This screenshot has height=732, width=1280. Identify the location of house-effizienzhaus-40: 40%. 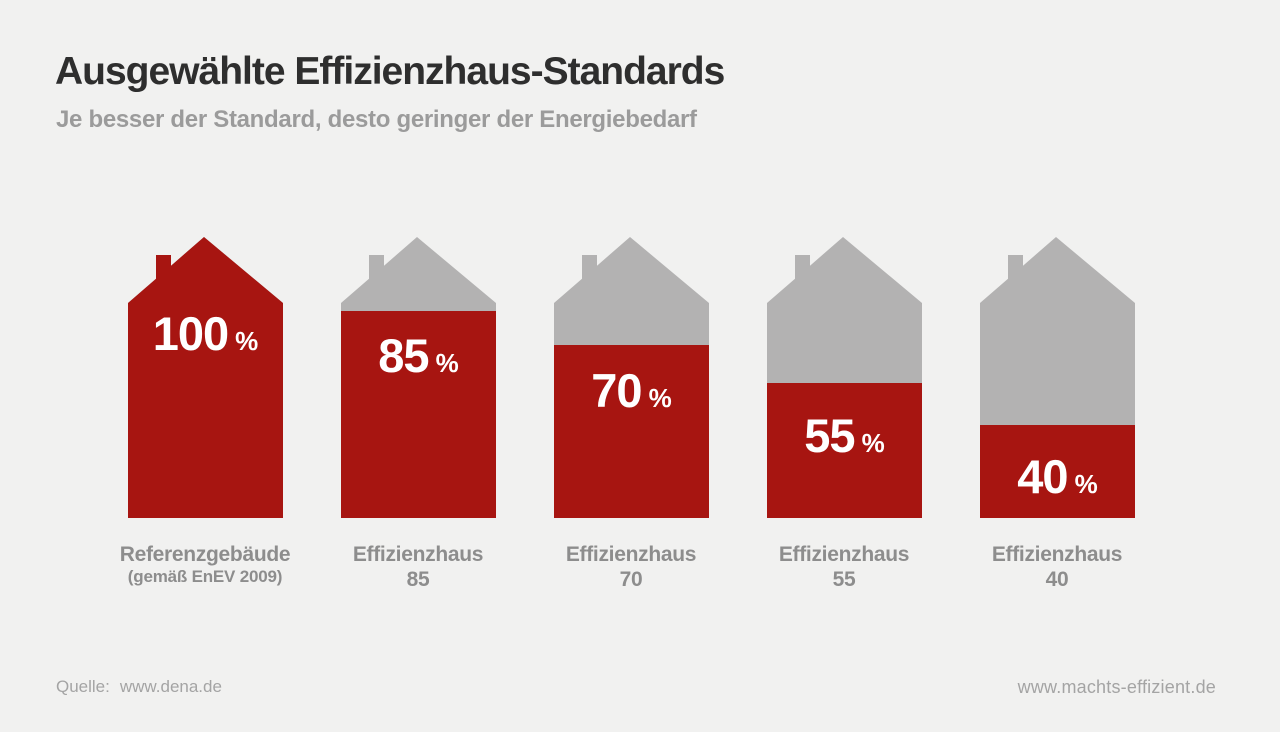
(1057, 376).